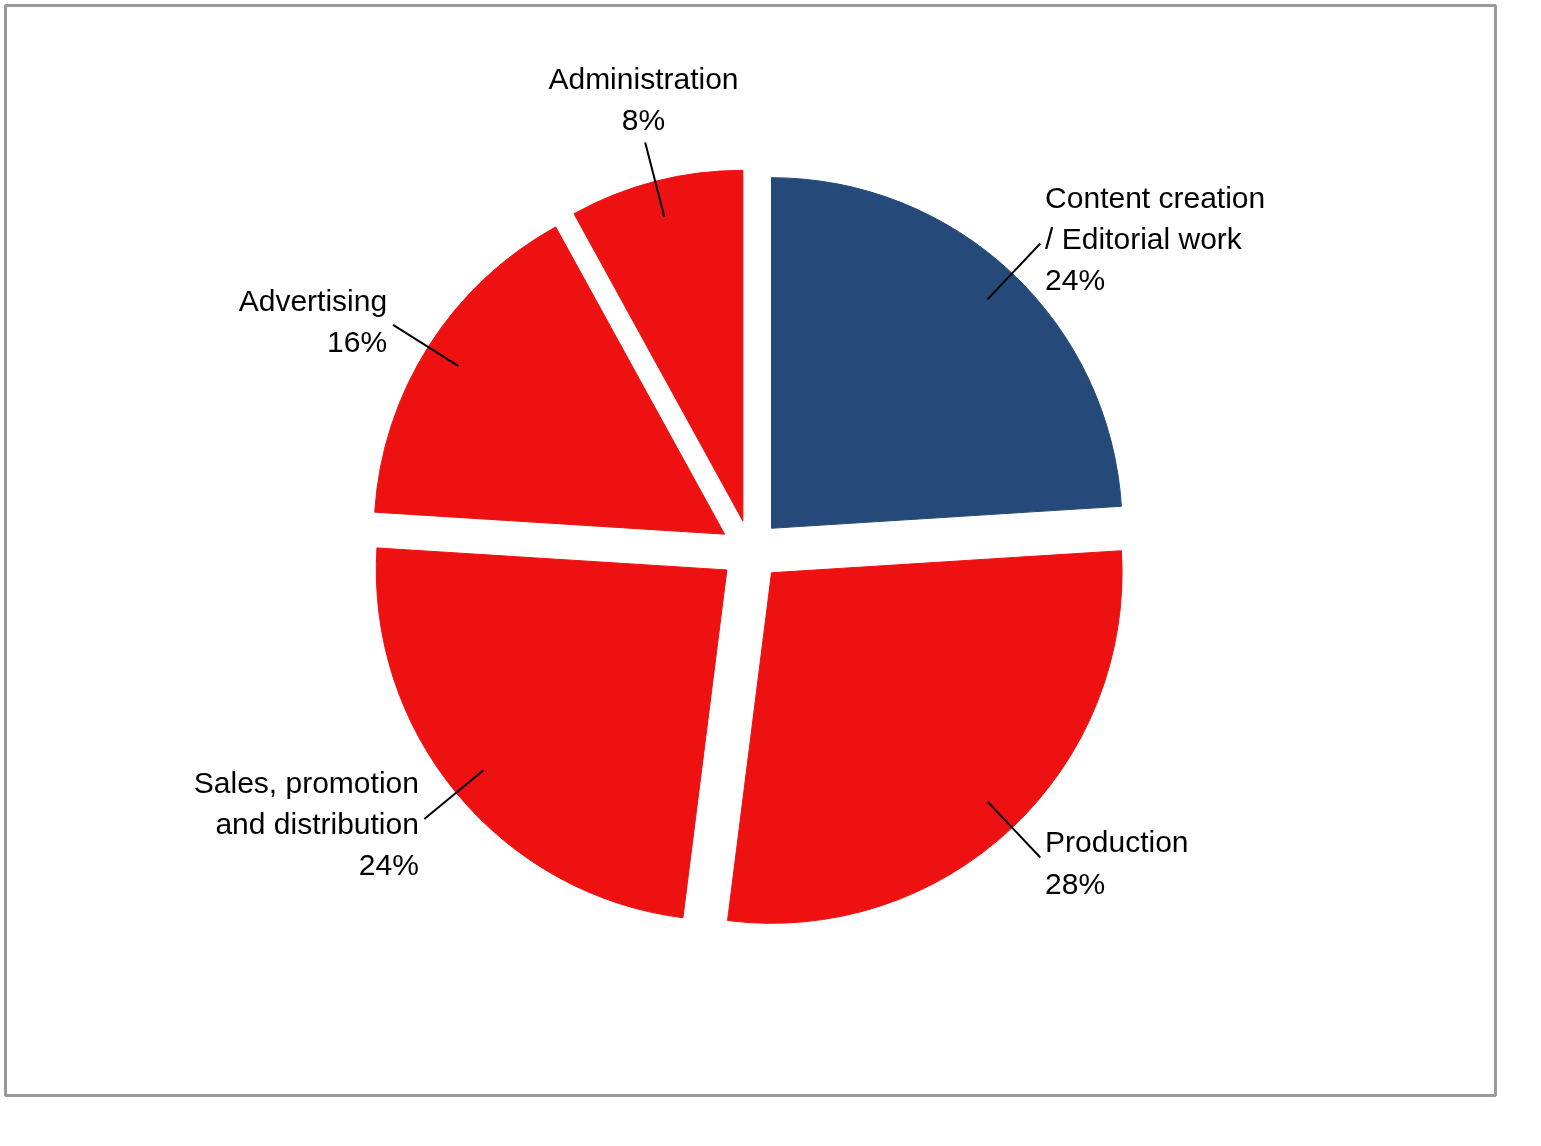 The width and height of the screenshot is (1541, 1146). I want to click on slice-label: Sales, promotion and distribution, so click(306, 802).